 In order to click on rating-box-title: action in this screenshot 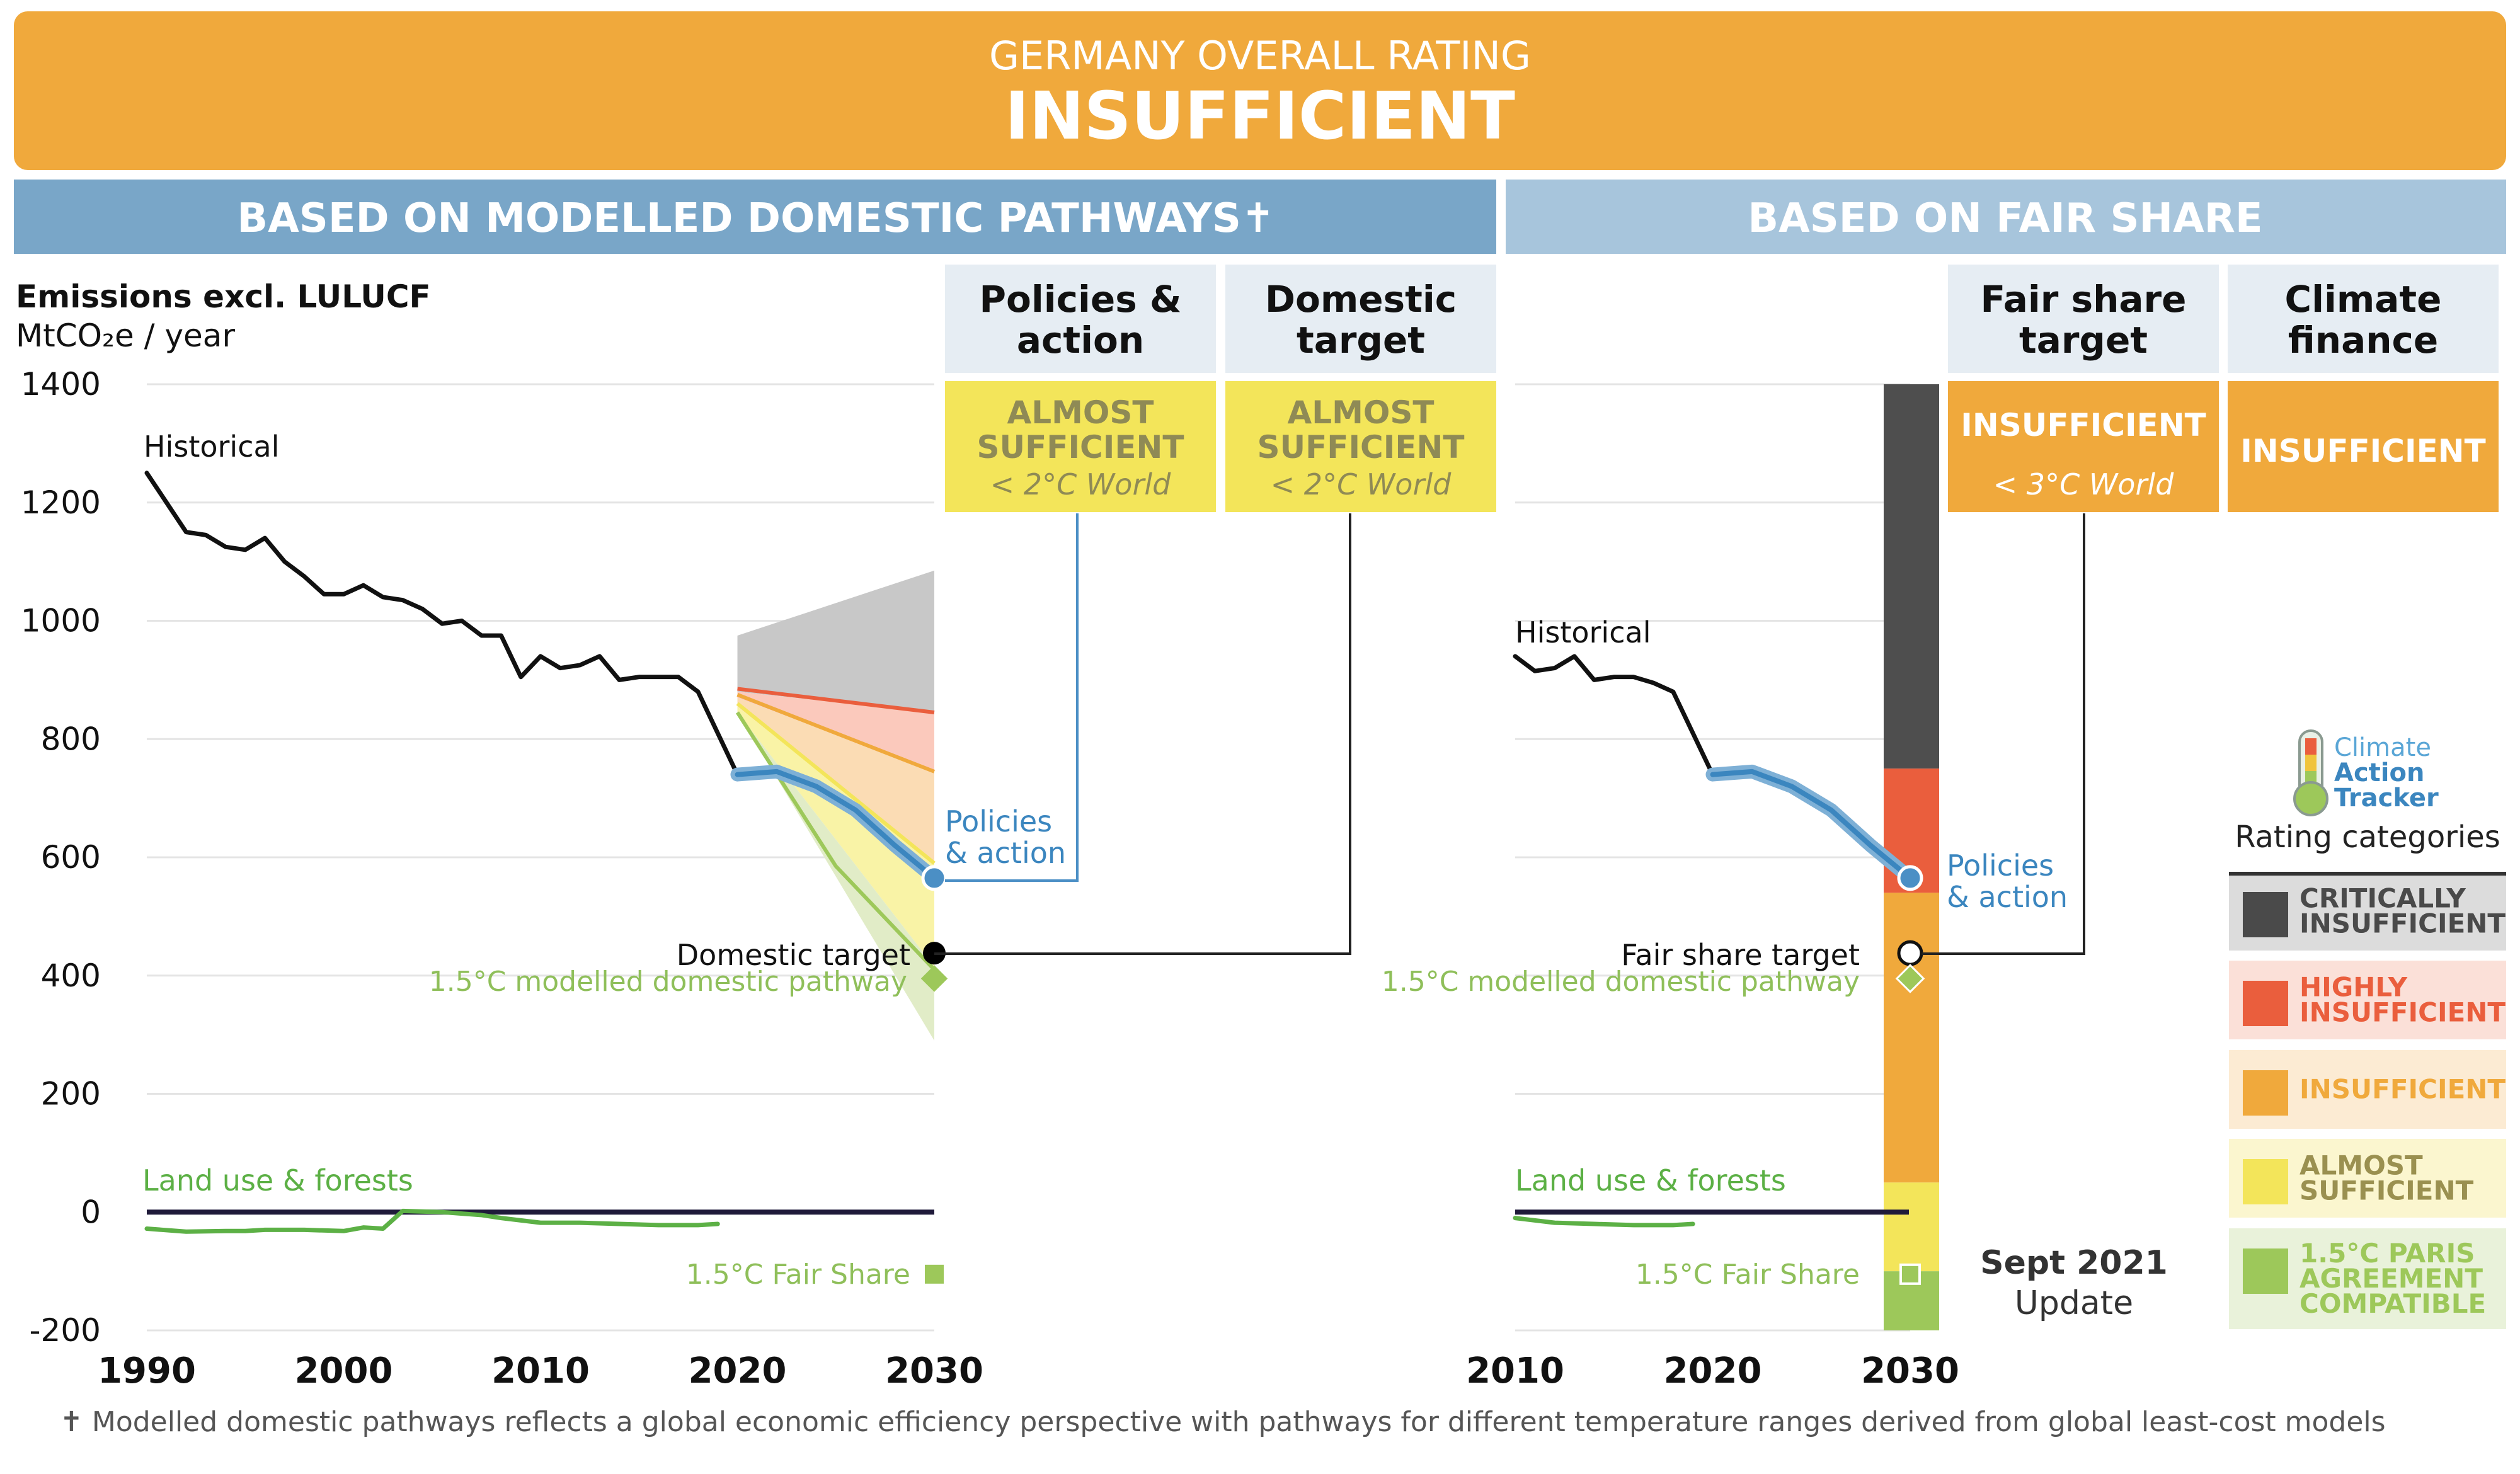, I will do `click(1080, 340)`.